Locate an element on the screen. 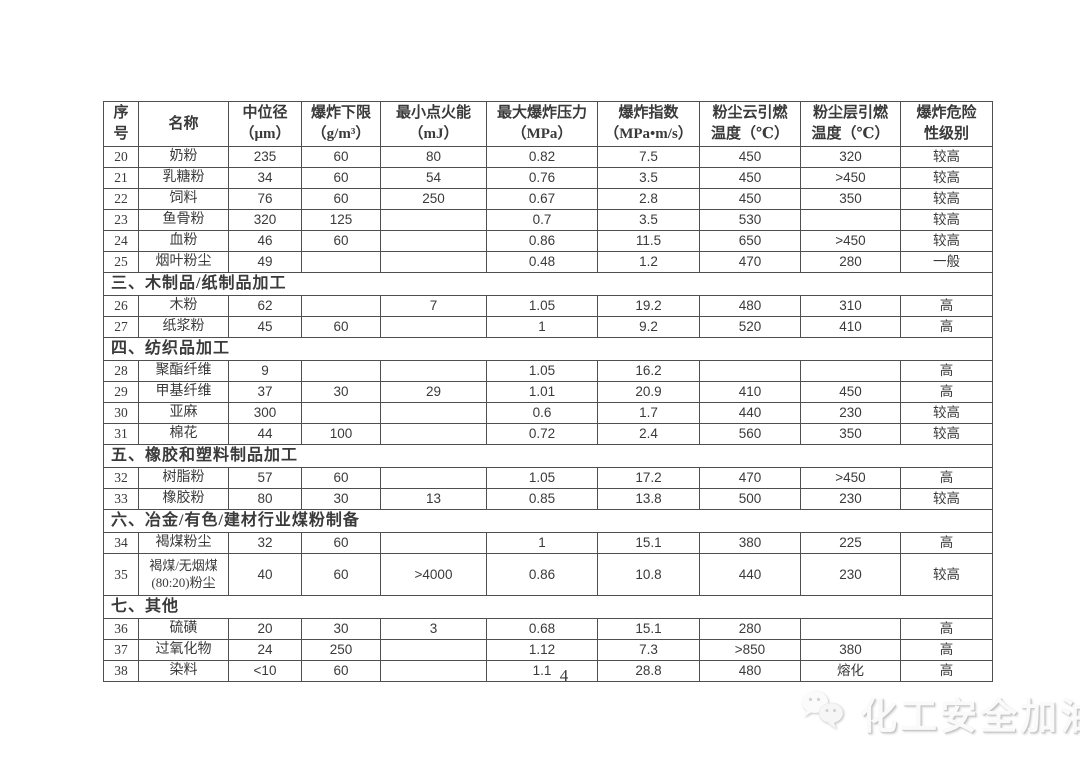 The image size is (1080, 763). value-cell: 37 is located at coordinates (265, 392).